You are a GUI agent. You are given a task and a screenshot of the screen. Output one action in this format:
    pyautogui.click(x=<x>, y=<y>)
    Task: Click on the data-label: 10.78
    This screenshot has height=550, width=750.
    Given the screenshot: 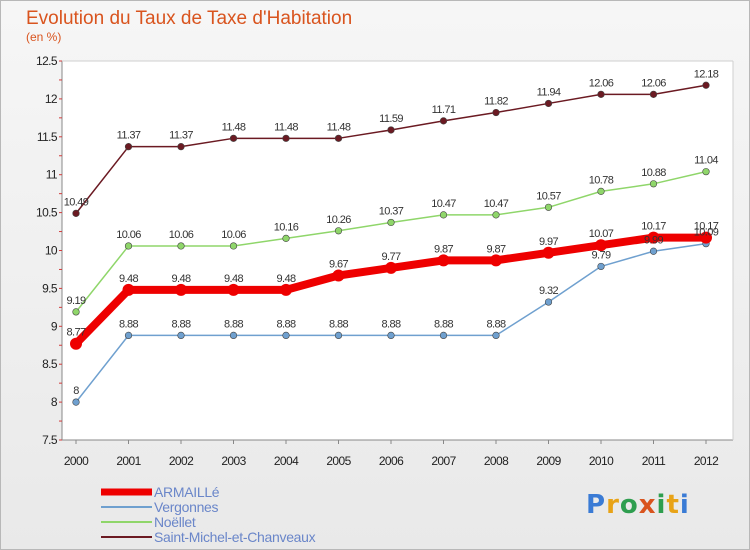 What is the action you would take?
    pyautogui.click(x=601, y=180)
    